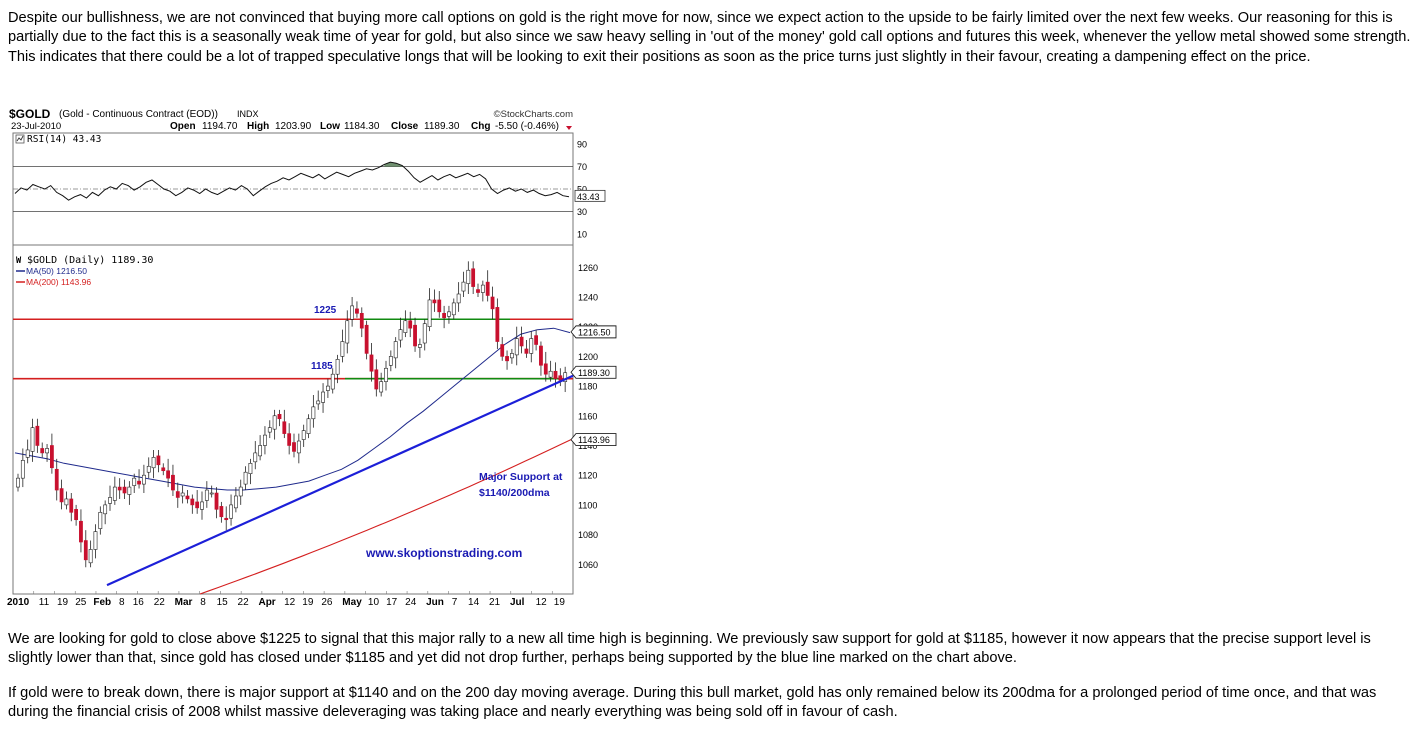 The image size is (1420, 734). What do you see at coordinates (587, 387) in the screenshot?
I see `price-tick-label: 1180` at bounding box center [587, 387].